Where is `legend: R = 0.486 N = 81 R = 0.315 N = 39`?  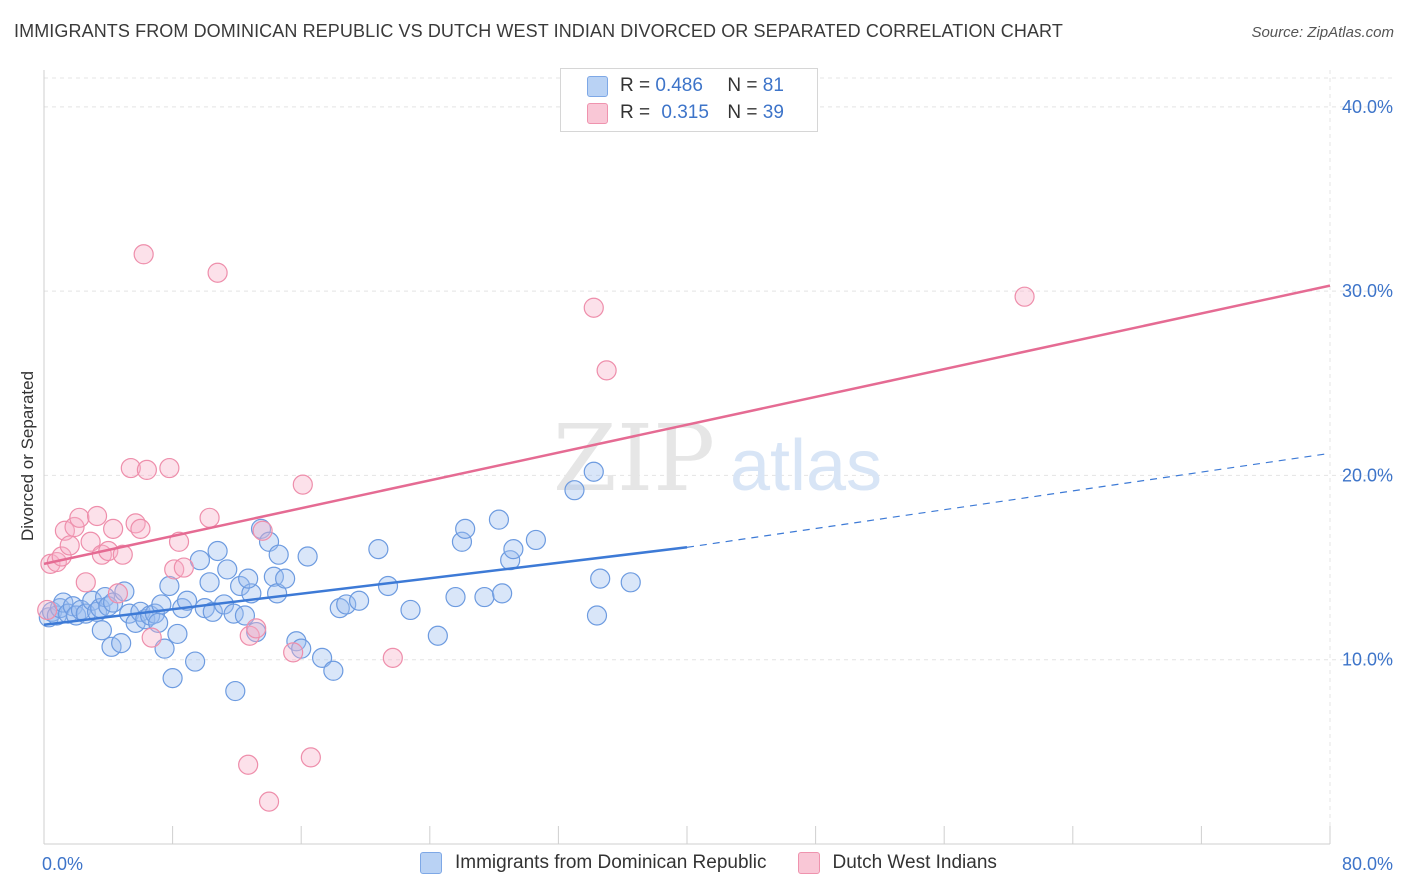 legend: R = 0.486 N = 81 R = 0.315 N = 39 is located at coordinates (689, 100).